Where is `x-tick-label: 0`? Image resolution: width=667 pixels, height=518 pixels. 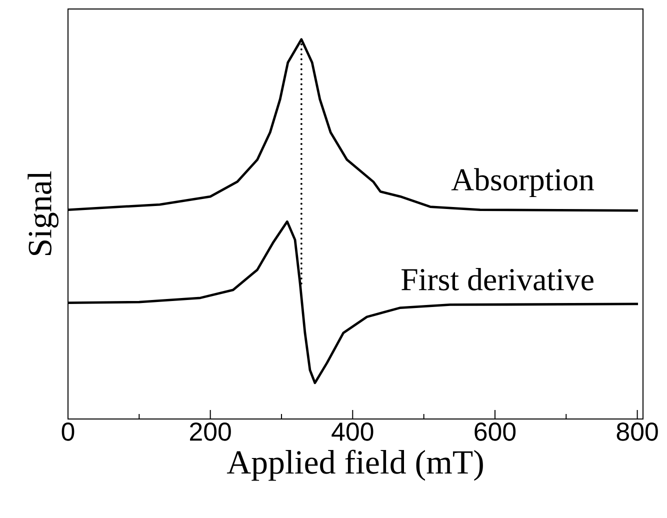
x-tick-label: 0 is located at coordinates (68, 431).